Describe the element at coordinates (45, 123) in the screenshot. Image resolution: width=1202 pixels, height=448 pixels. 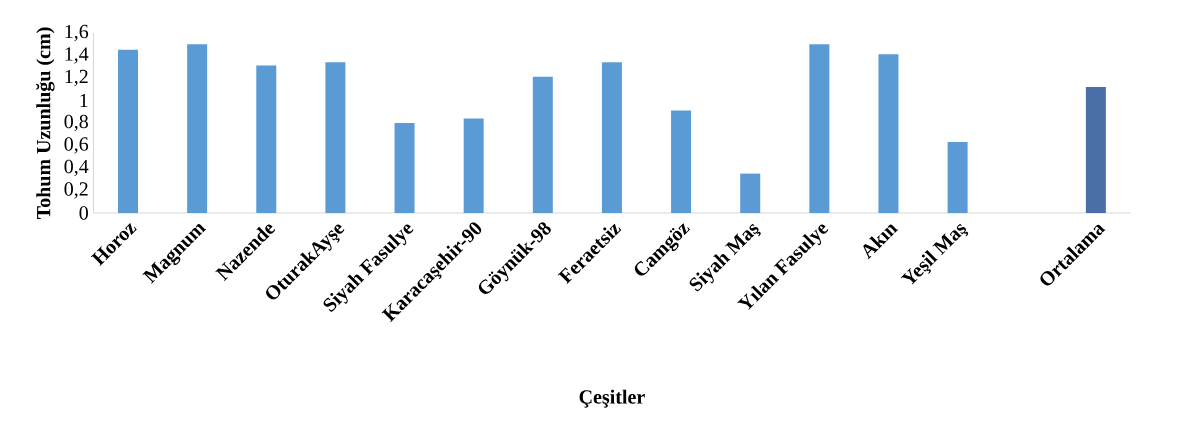
I see `y-axis-title: Tohum Uzunluğu (cm)` at that location.